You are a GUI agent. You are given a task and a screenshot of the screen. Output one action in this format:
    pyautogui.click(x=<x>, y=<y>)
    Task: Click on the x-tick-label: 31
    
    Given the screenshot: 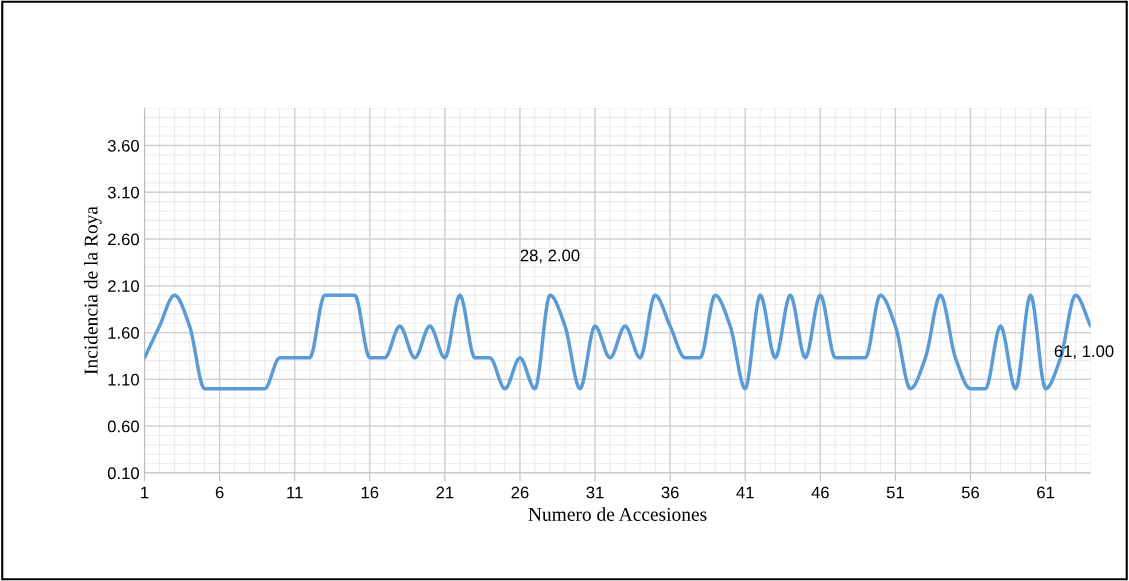 What is the action you would take?
    pyautogui.click(x=595, y=492)
    